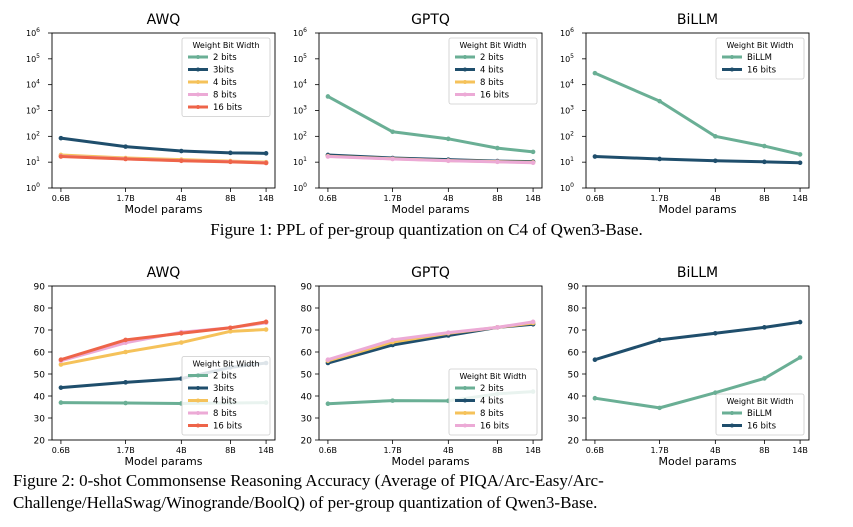  Describe the element at coordinates (697, 118) in the screenshot. I see `series-group` at that location.